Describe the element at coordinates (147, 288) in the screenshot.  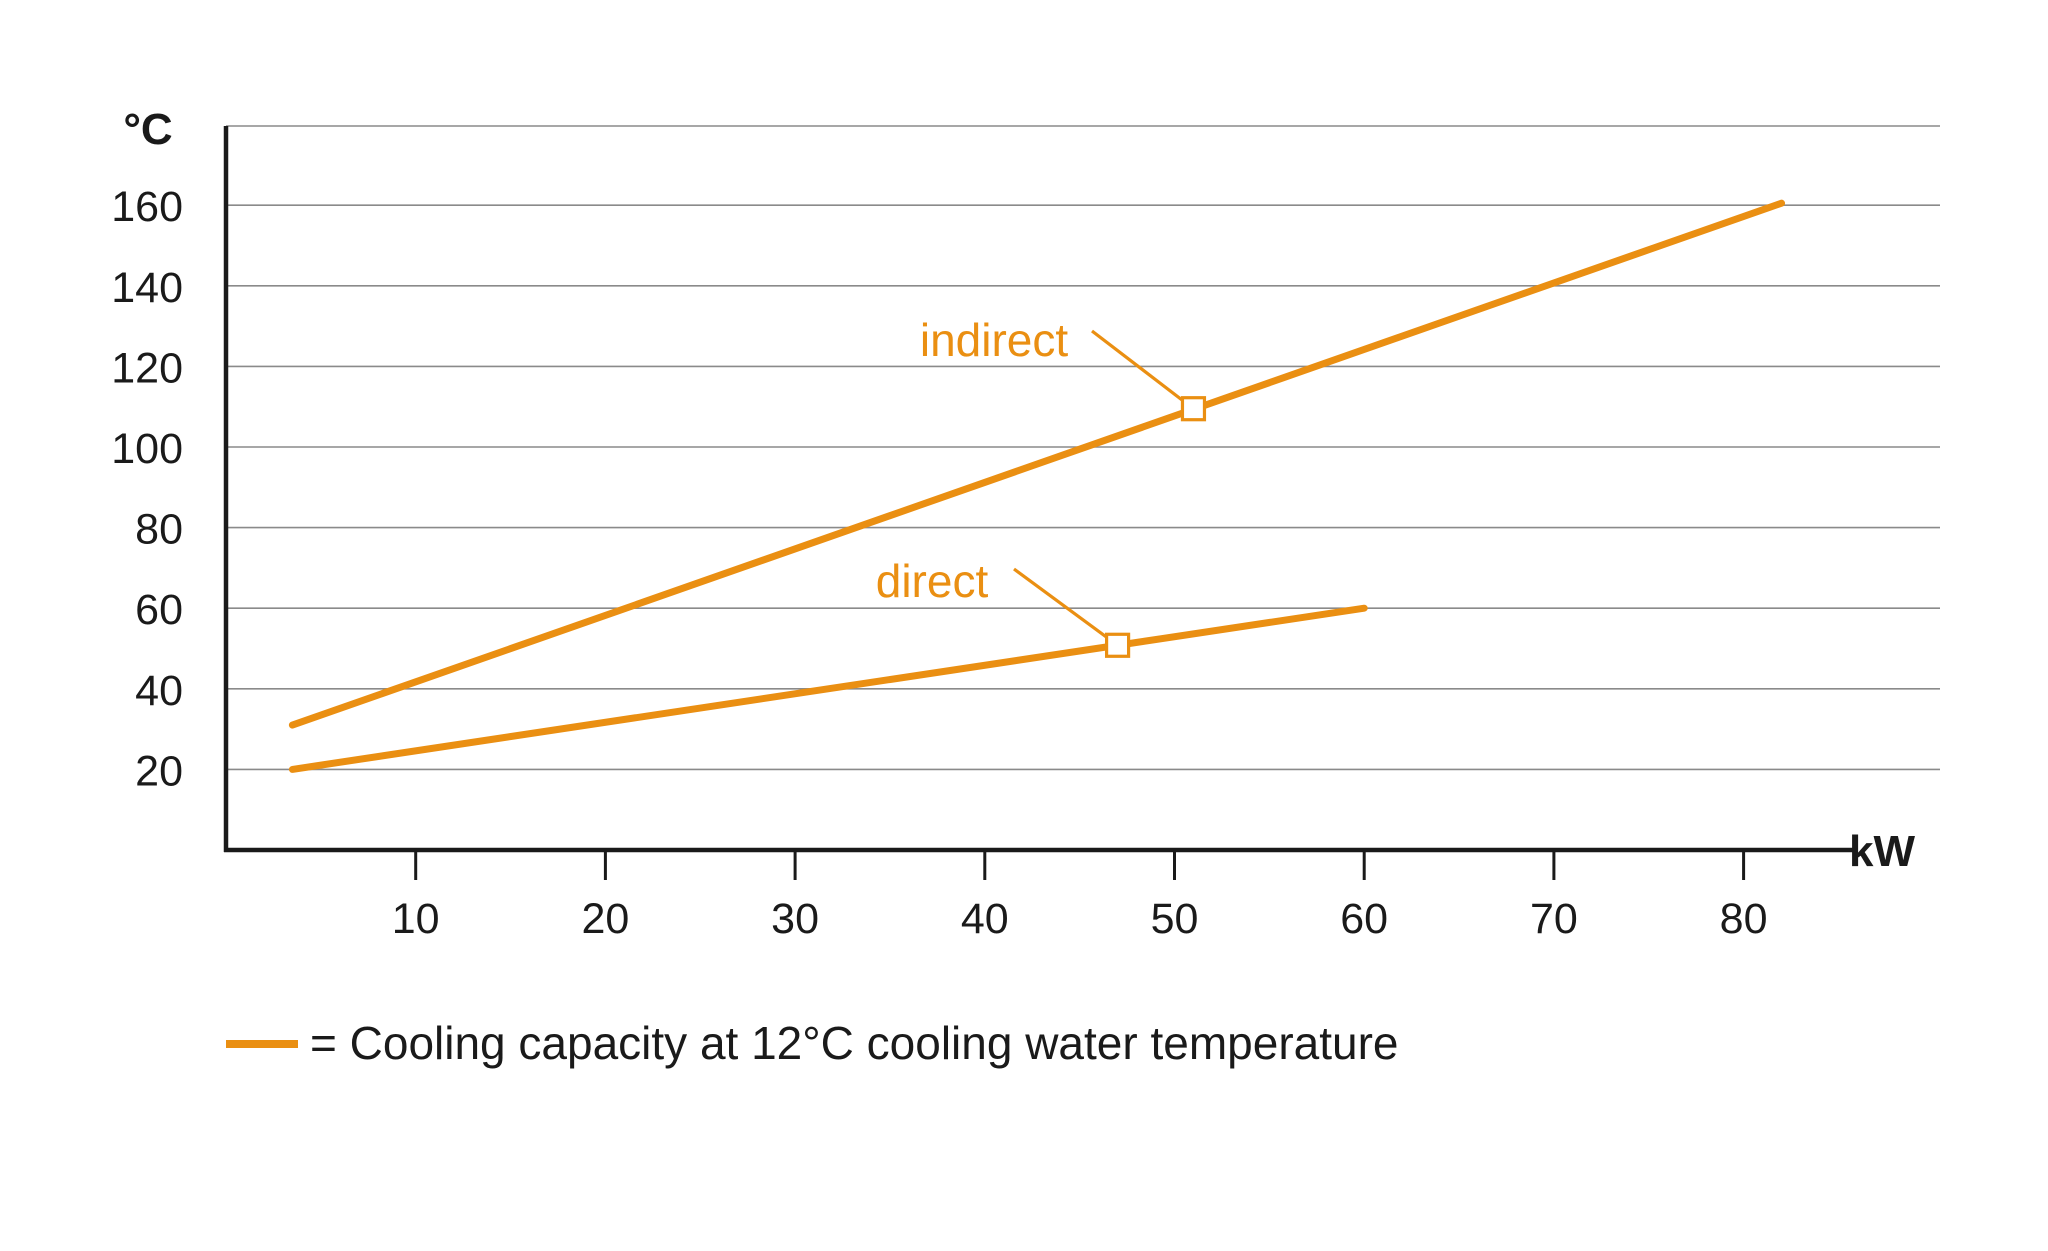
I see `y-tick-label-140: 140` at that location.